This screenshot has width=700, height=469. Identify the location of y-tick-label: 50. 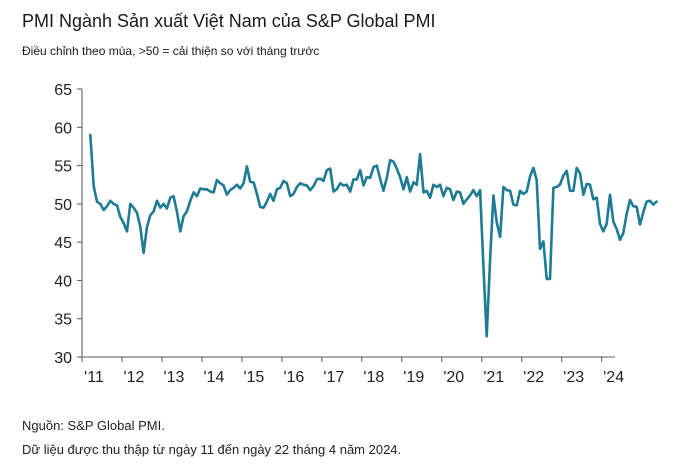
(63, 205).